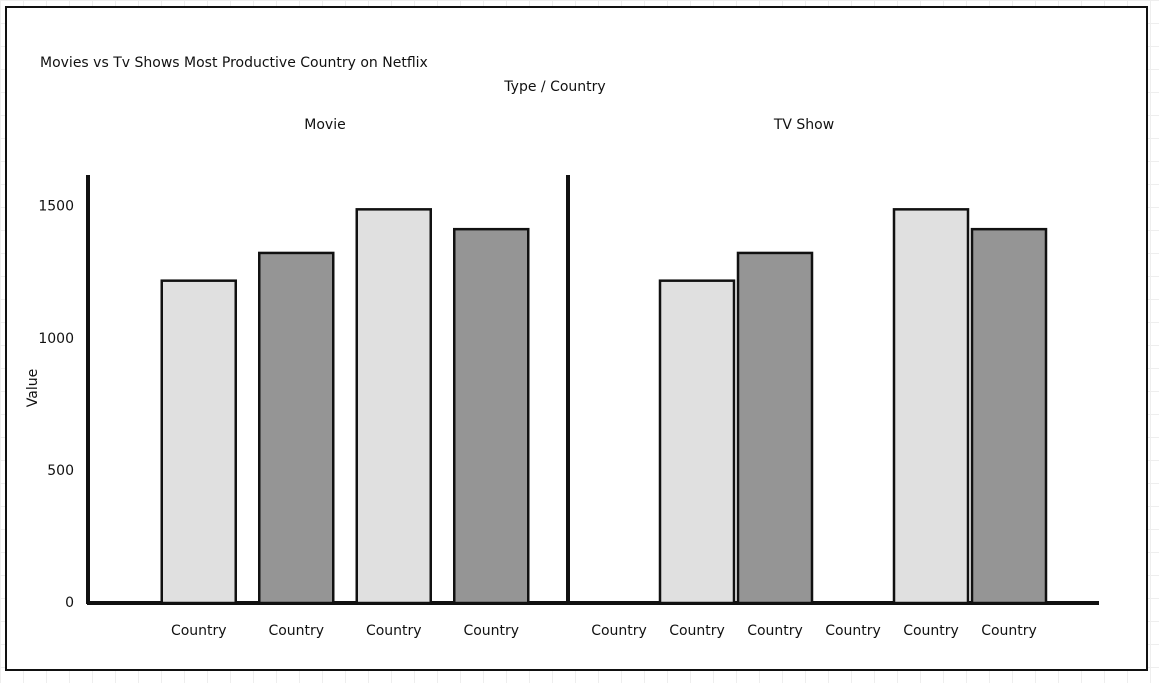  What do you see at coordinates (554, 87) in the screenshot?
I see `chart-subtitle: Type / Country` at bounding box center [554, 87].